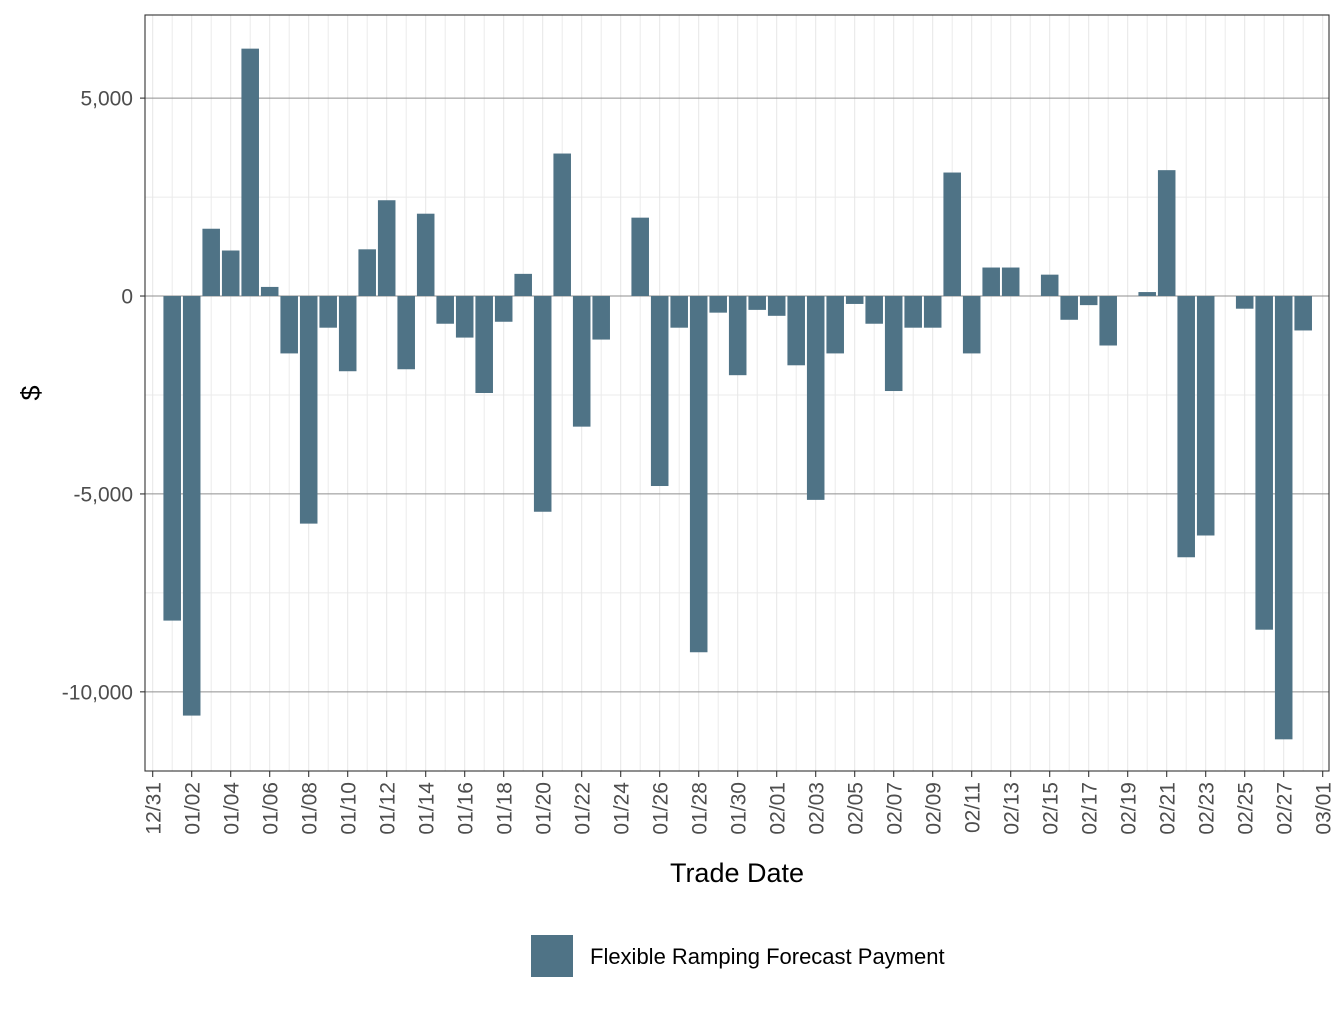 The width and height of the screenshot is (1344, 1013). I want to click on y-tick-label: 0, so click(127, 297).